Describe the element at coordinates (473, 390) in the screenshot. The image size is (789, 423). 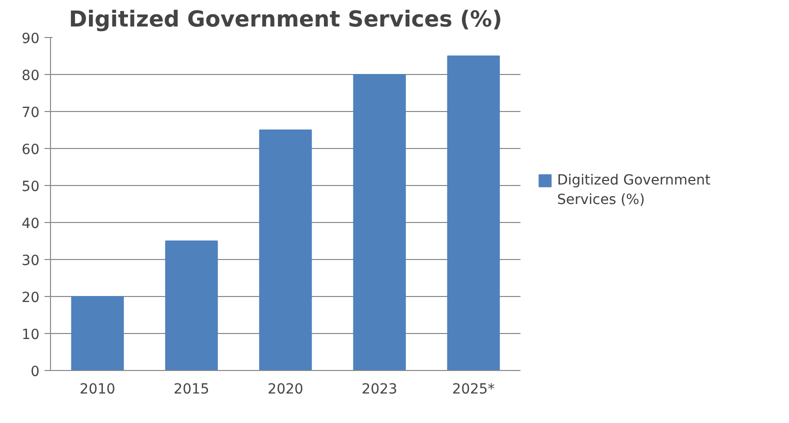
I see `x-tick-label: 2025*` at that location.